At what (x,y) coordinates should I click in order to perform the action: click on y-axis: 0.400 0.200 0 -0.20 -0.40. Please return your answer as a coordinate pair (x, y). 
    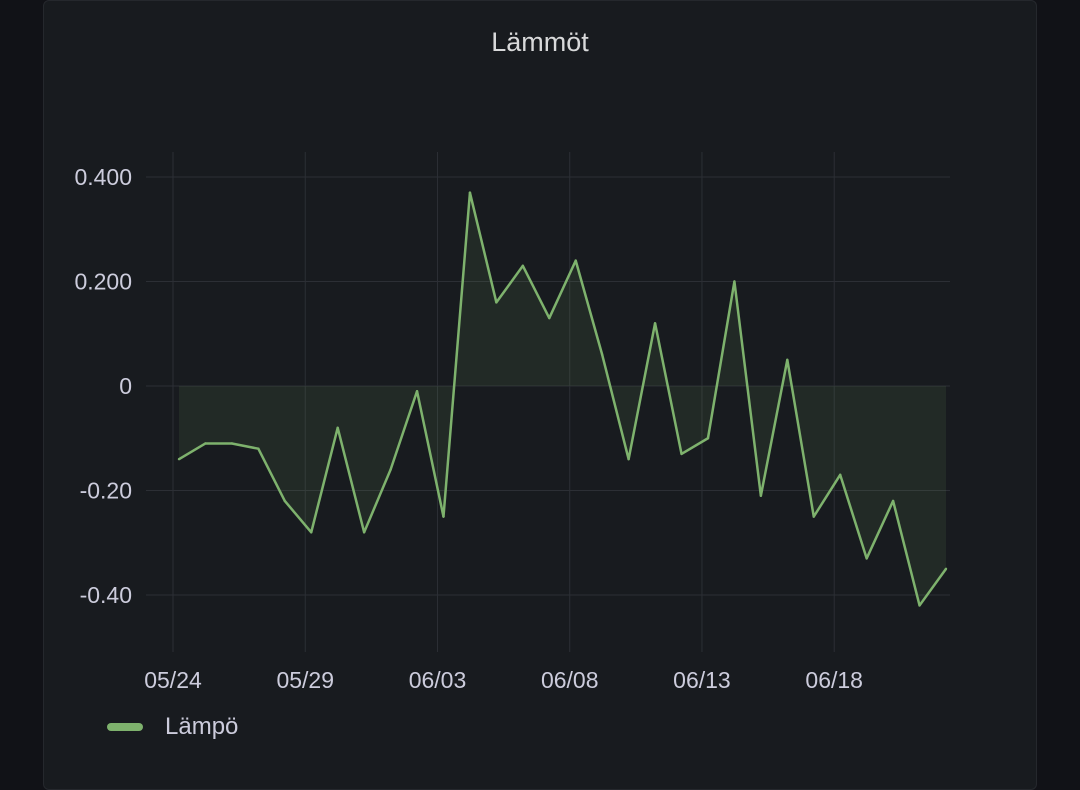
    Looking at the image, I should click on (103, 386).